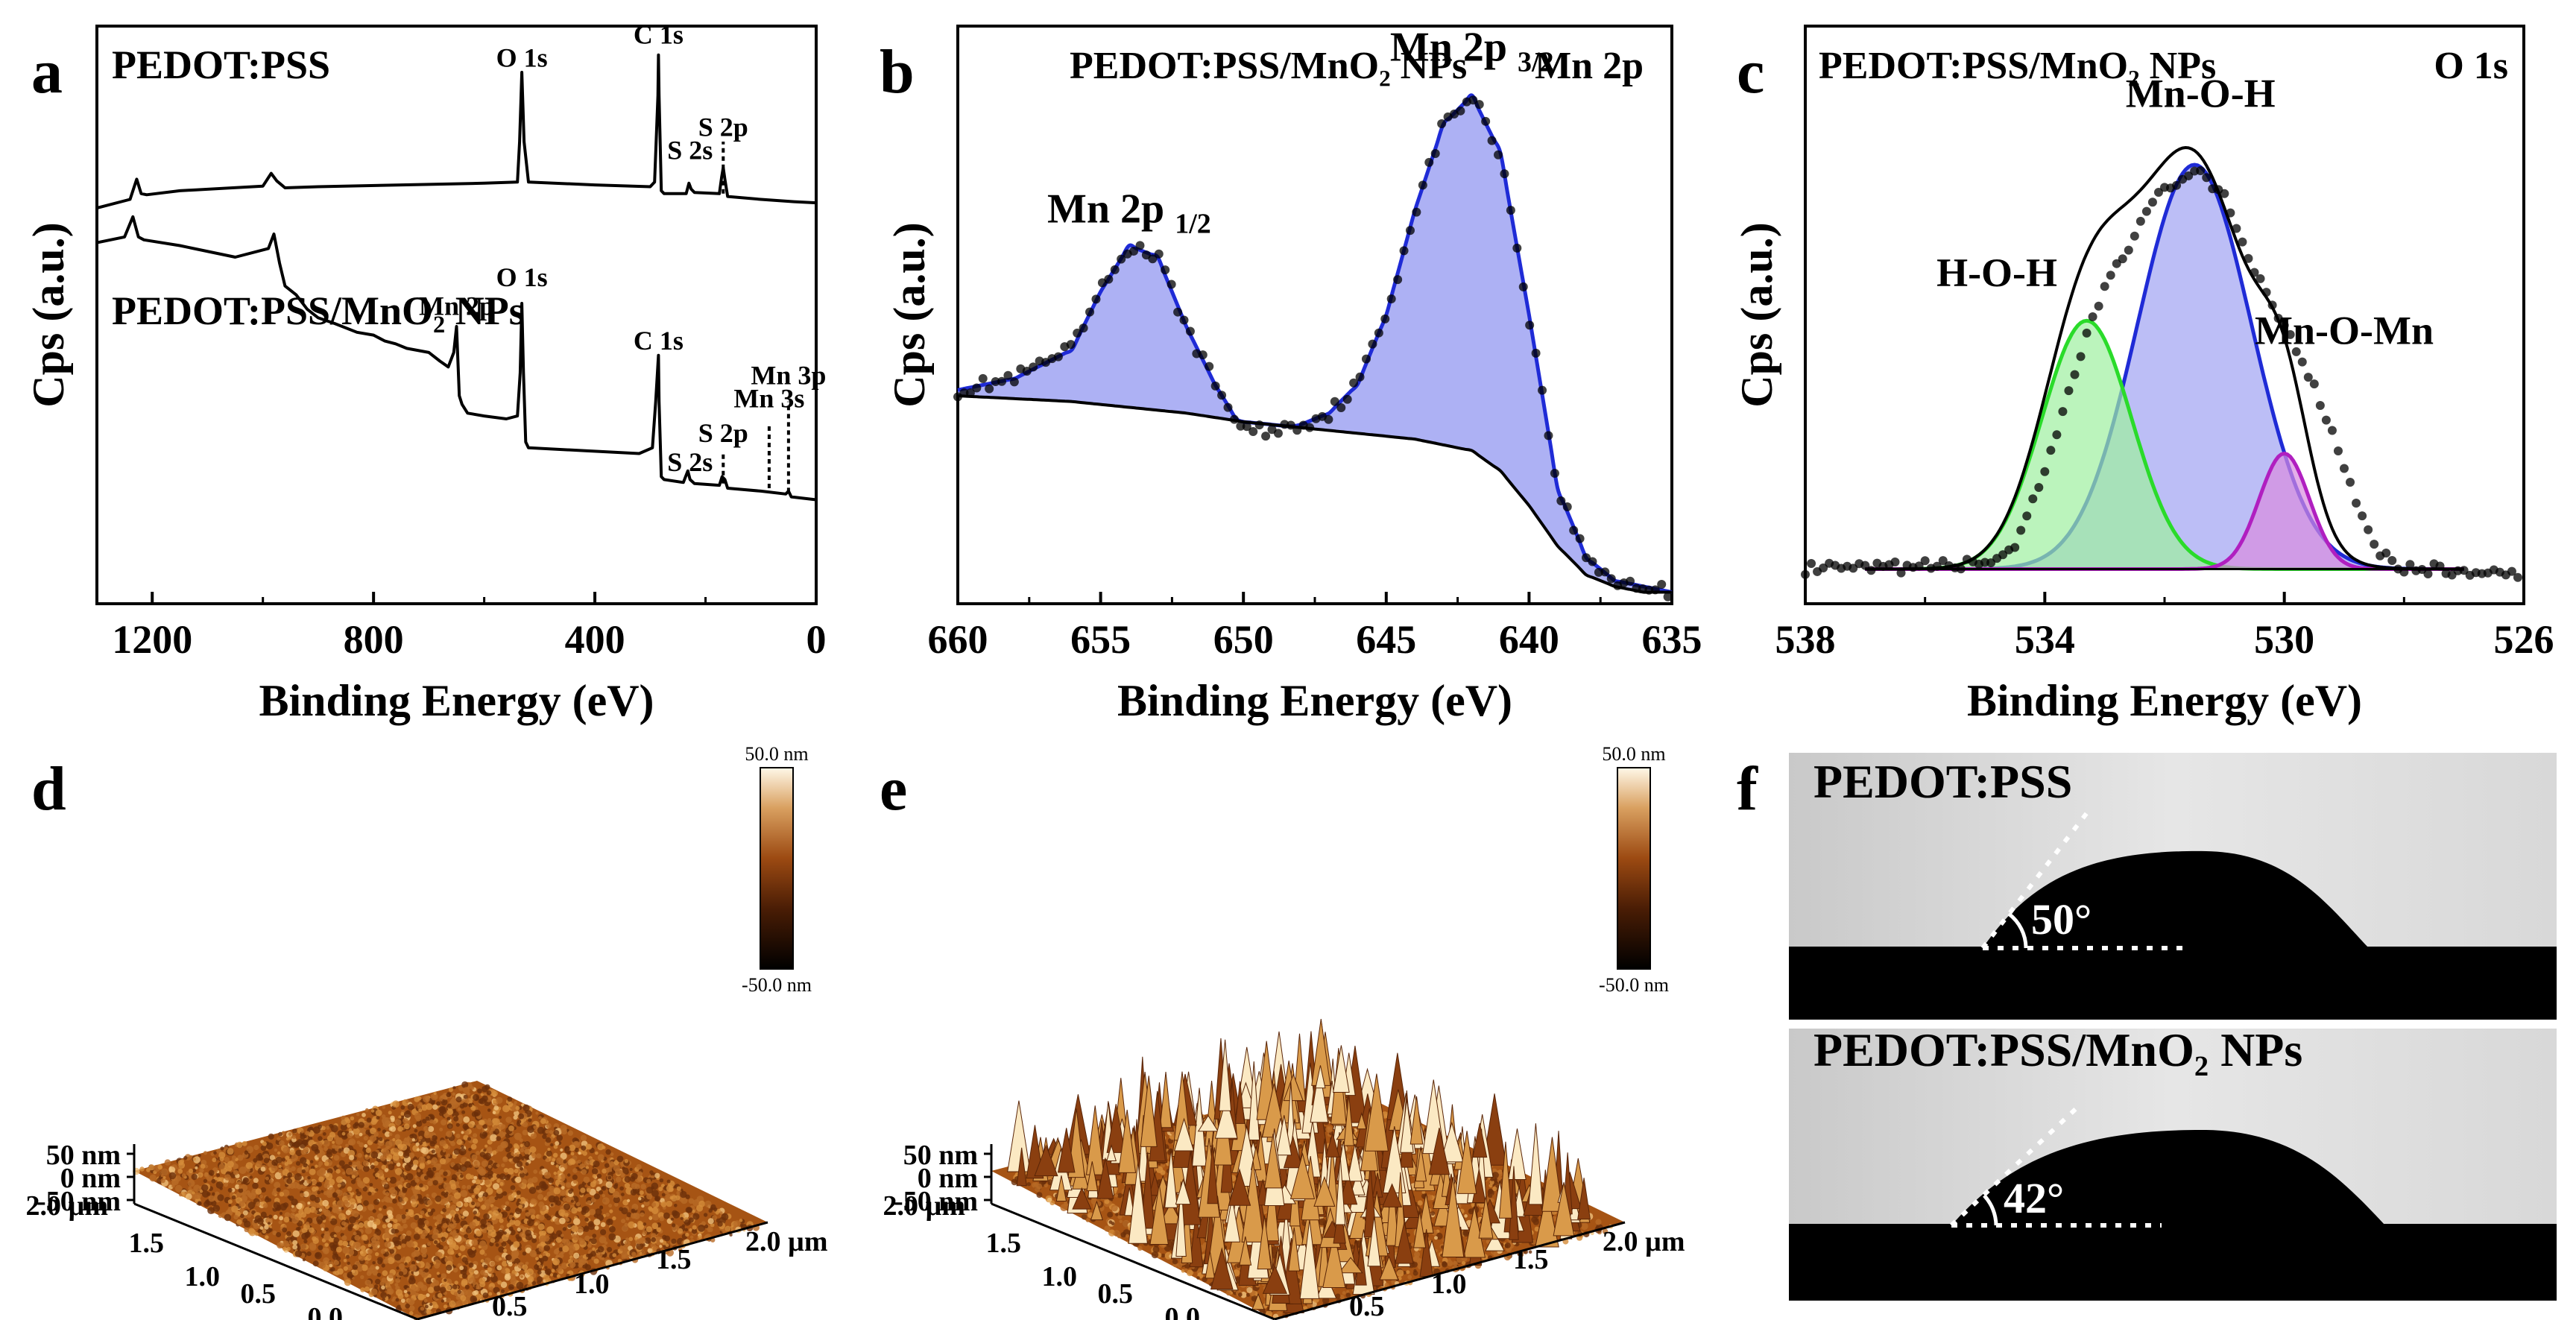 The image size is (2576, 1320). Describe the element at coordinates (2471, 66) in the screenshot. I see `panel-c-region: O 1s` at that location.